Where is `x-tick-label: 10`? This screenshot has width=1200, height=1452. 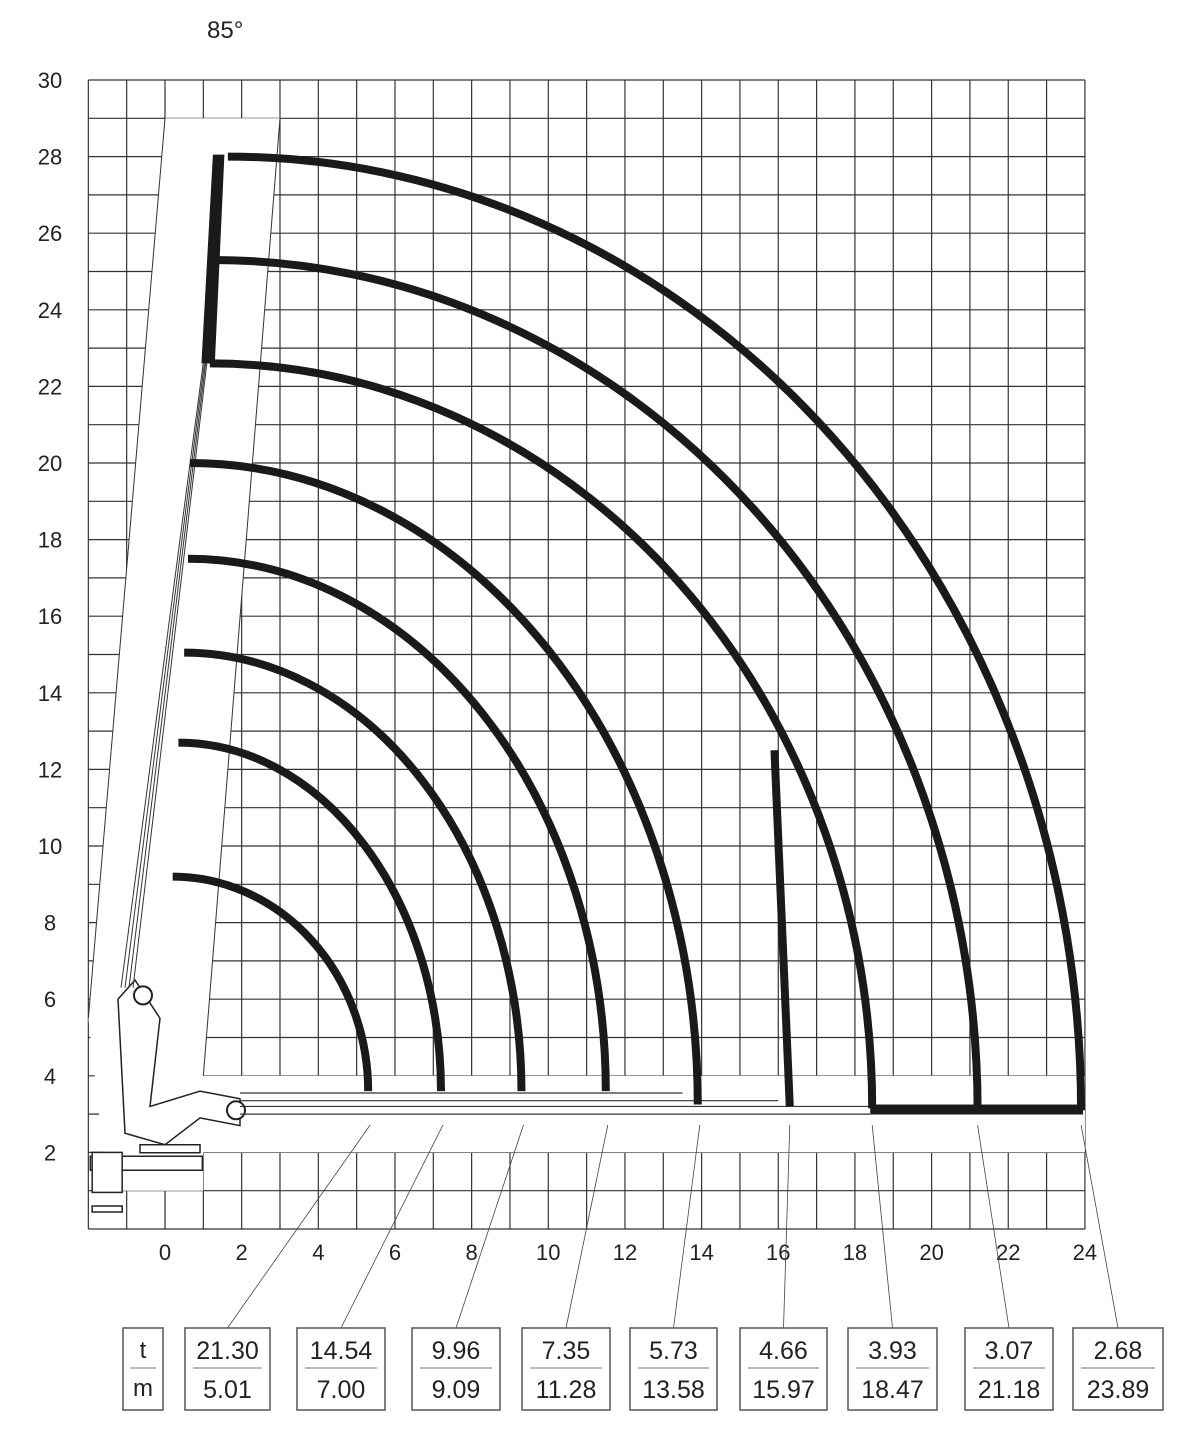
x-tick-label: 10 is located at coordinates (548, 1252).